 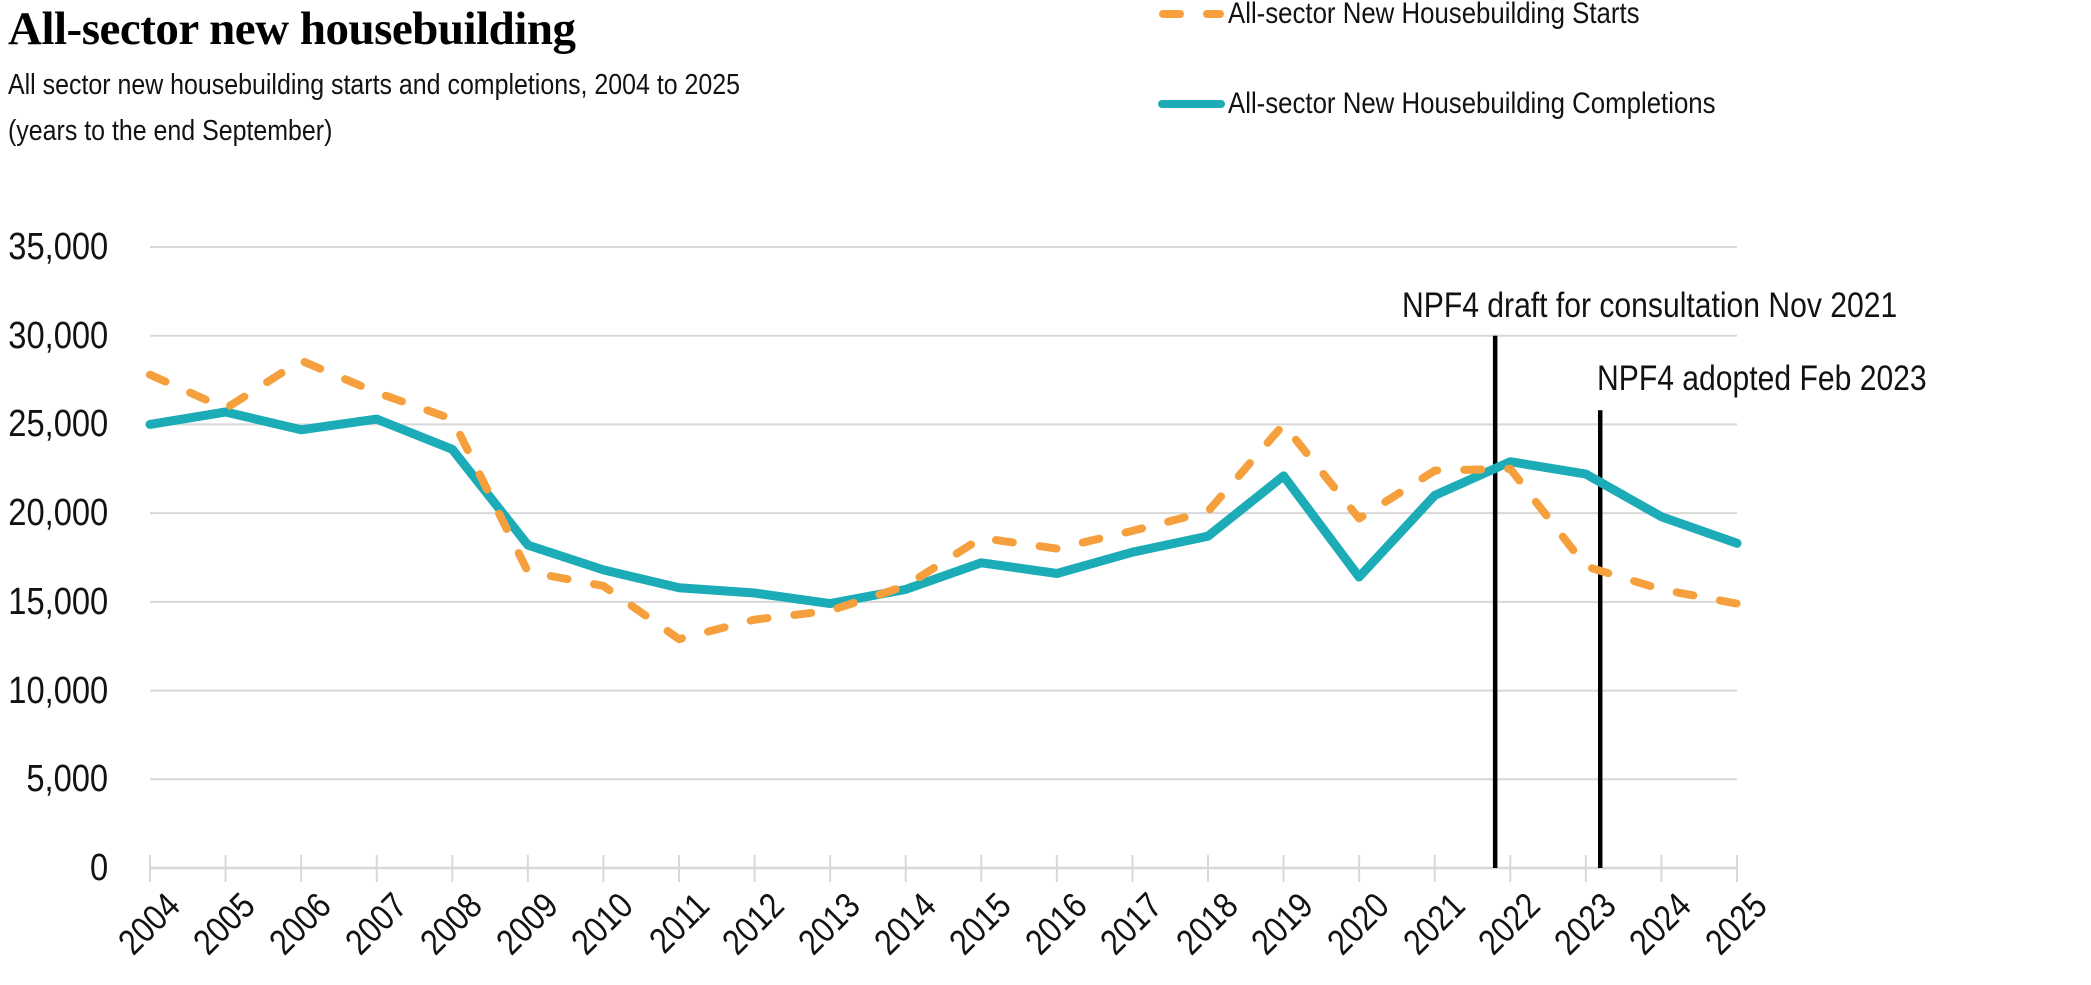 What do you see at coordinates (300, 923) in the screenshot?
I see `x-axis-tick-label: 2006` at bounding box center [300, 923].